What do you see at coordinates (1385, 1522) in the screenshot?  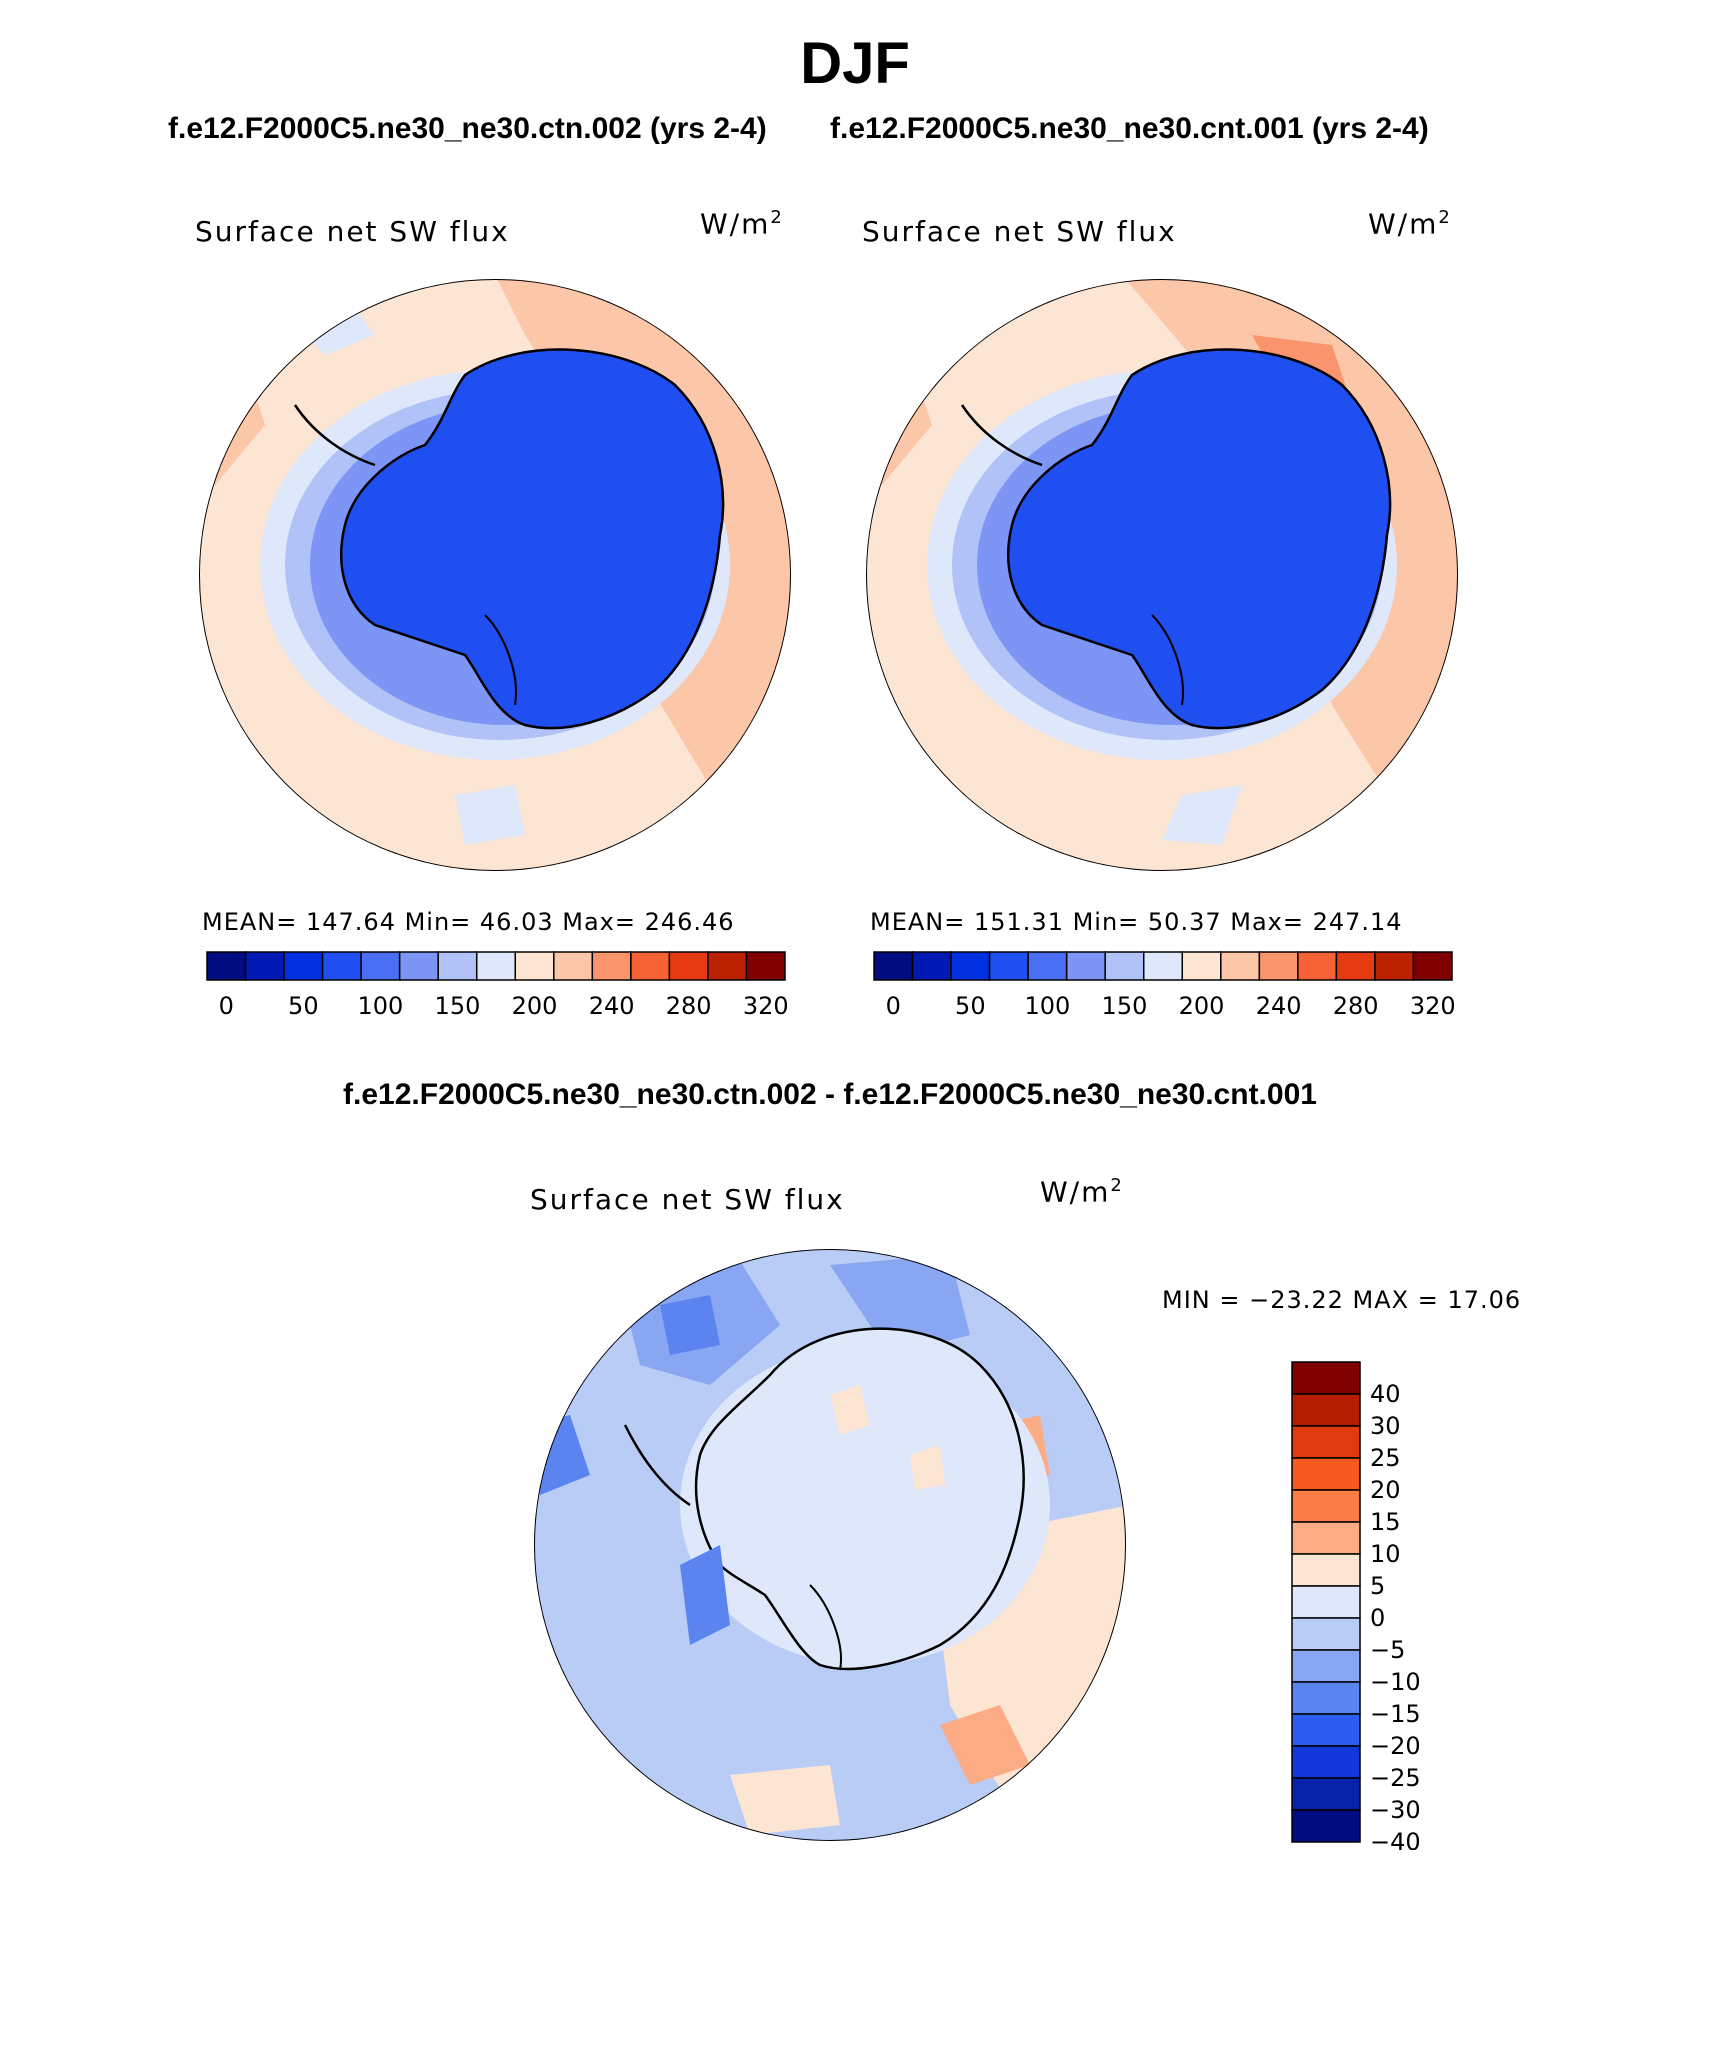 I see `diff-colorbar-label-4: 15` at bounding box center [1385, 1522].